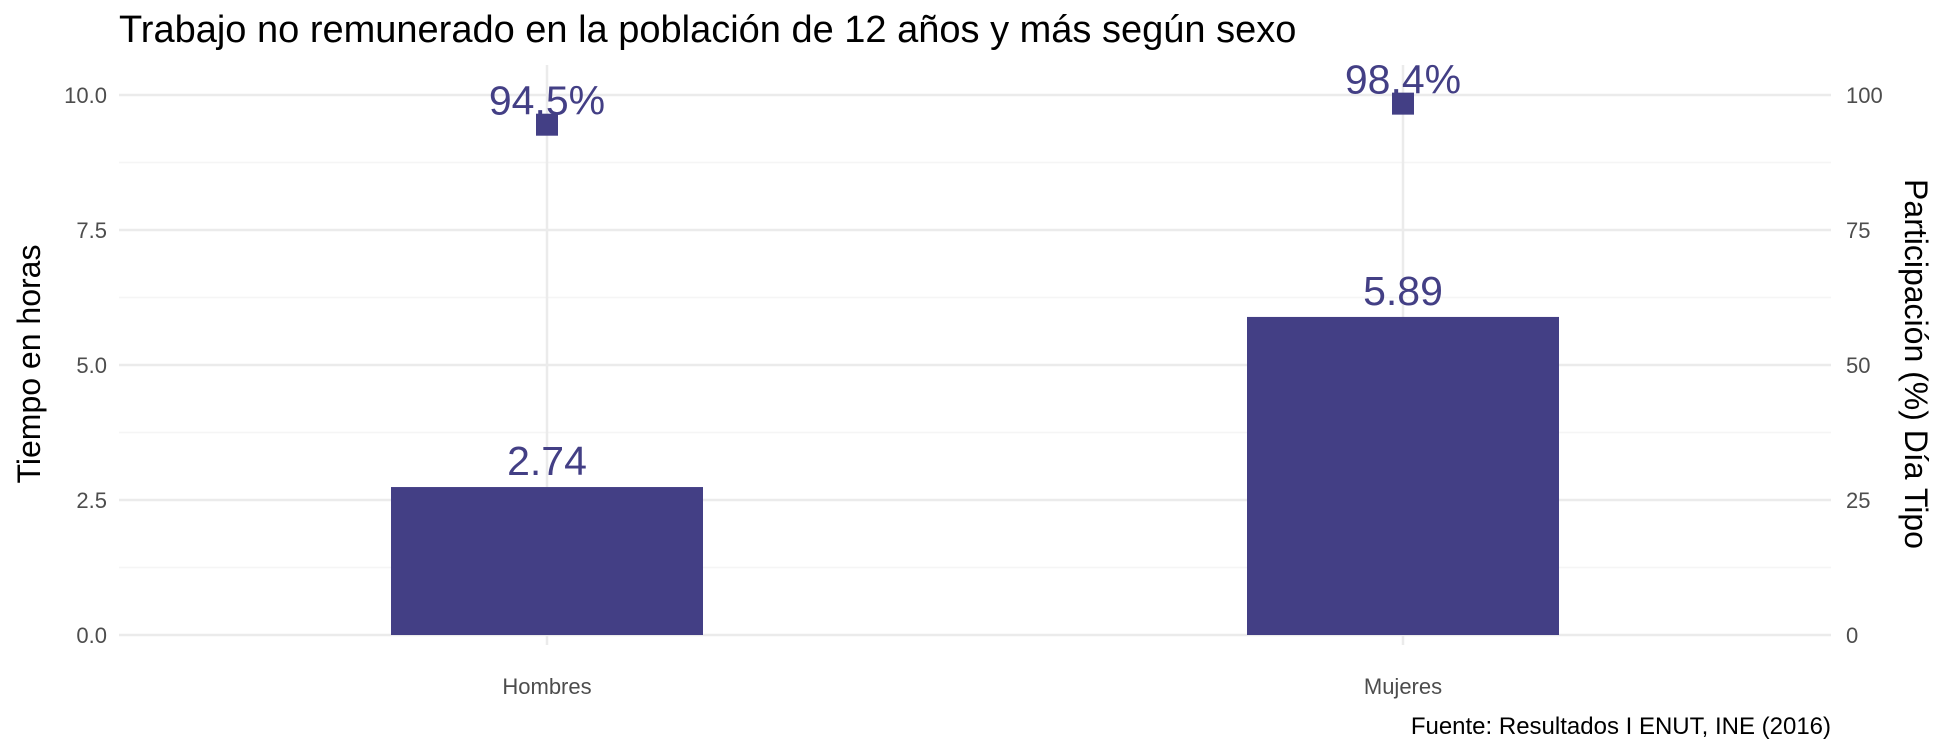 This screenshot has width=1944, height=756. What do you see at coordinates (1403, 686) in the screenshot?
I see `x-tick-label: Mujeres` at bounding box center [1403, 686].